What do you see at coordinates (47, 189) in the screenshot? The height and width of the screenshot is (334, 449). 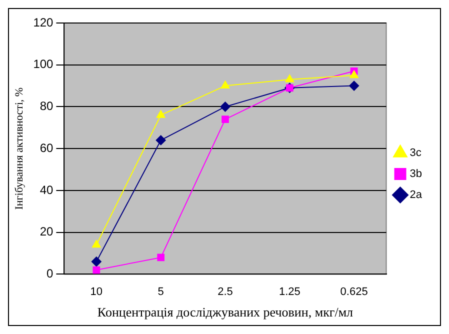 I see `y-tick-label: 40` at bounding box center [47, 189].